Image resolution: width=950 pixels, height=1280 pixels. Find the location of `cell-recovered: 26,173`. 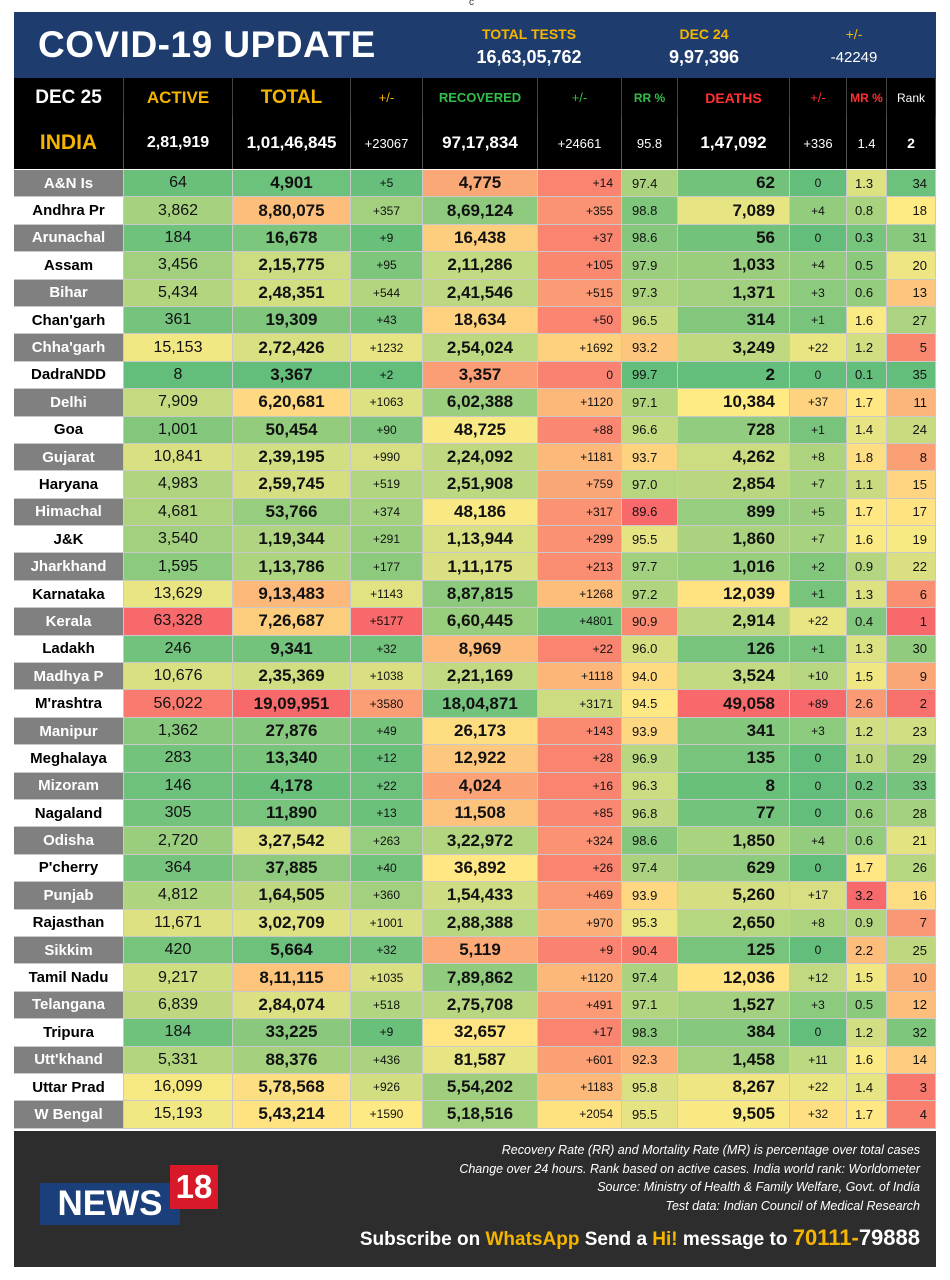

cell-recovered: 26,173 is located at coordinates (480, 731).